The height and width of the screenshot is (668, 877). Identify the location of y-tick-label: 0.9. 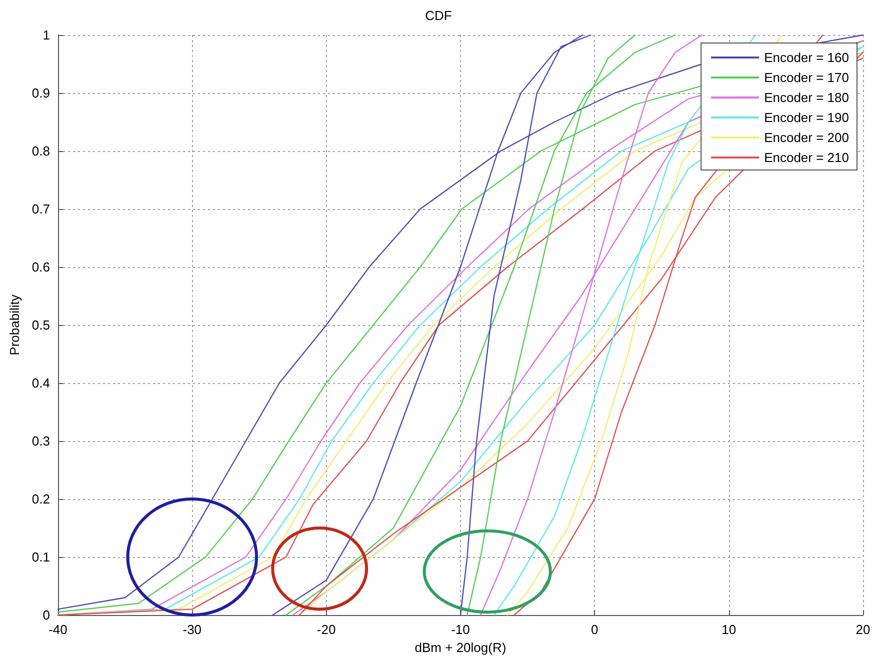
(41, 93).